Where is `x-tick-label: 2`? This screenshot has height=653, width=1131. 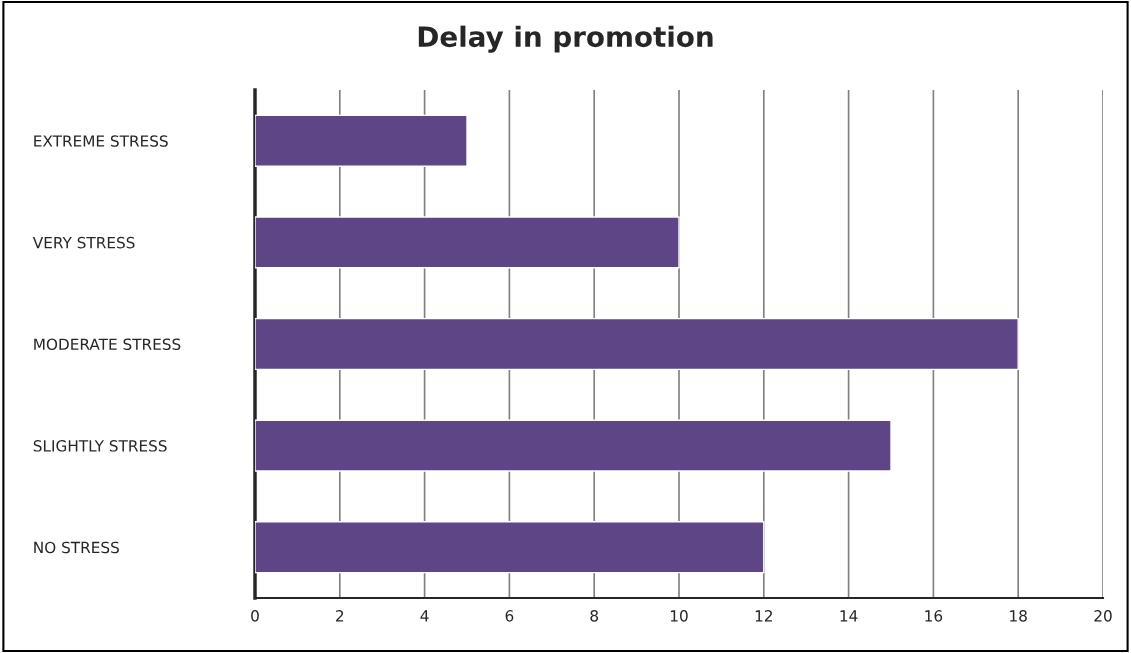 x-tick-label: 2 is located at coordinates (340, 616).